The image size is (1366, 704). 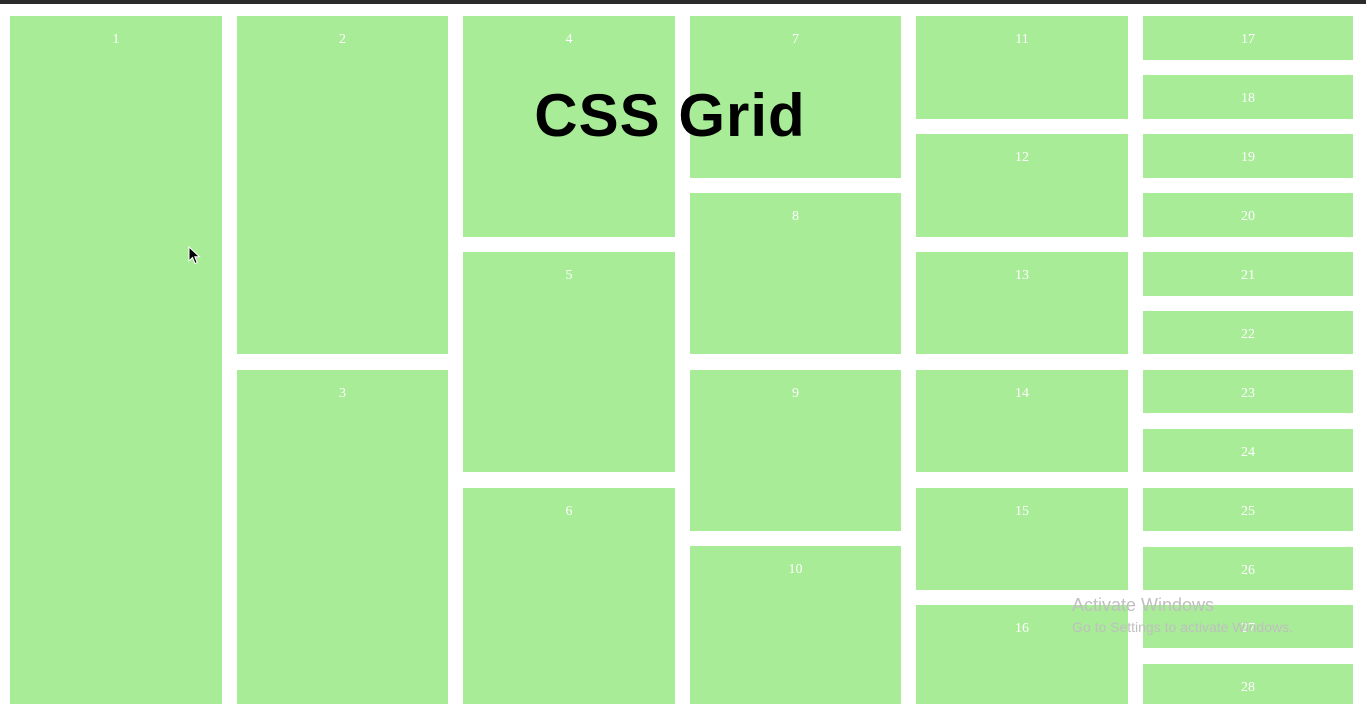 I want to click on watermark-subtitle: Go to Settings to activate Windows., so click(x=1182, y=627).